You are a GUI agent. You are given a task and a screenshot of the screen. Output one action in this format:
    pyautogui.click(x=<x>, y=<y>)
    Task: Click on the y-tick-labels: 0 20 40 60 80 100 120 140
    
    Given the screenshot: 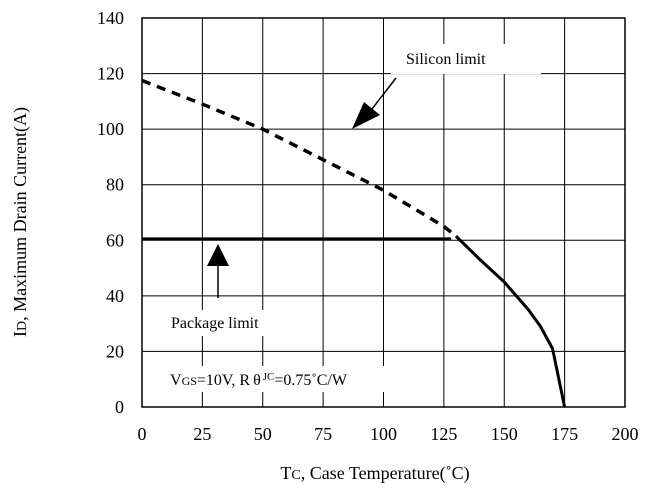 What is the action you would take?
    pyautogui.click(x=110, y=212)
    